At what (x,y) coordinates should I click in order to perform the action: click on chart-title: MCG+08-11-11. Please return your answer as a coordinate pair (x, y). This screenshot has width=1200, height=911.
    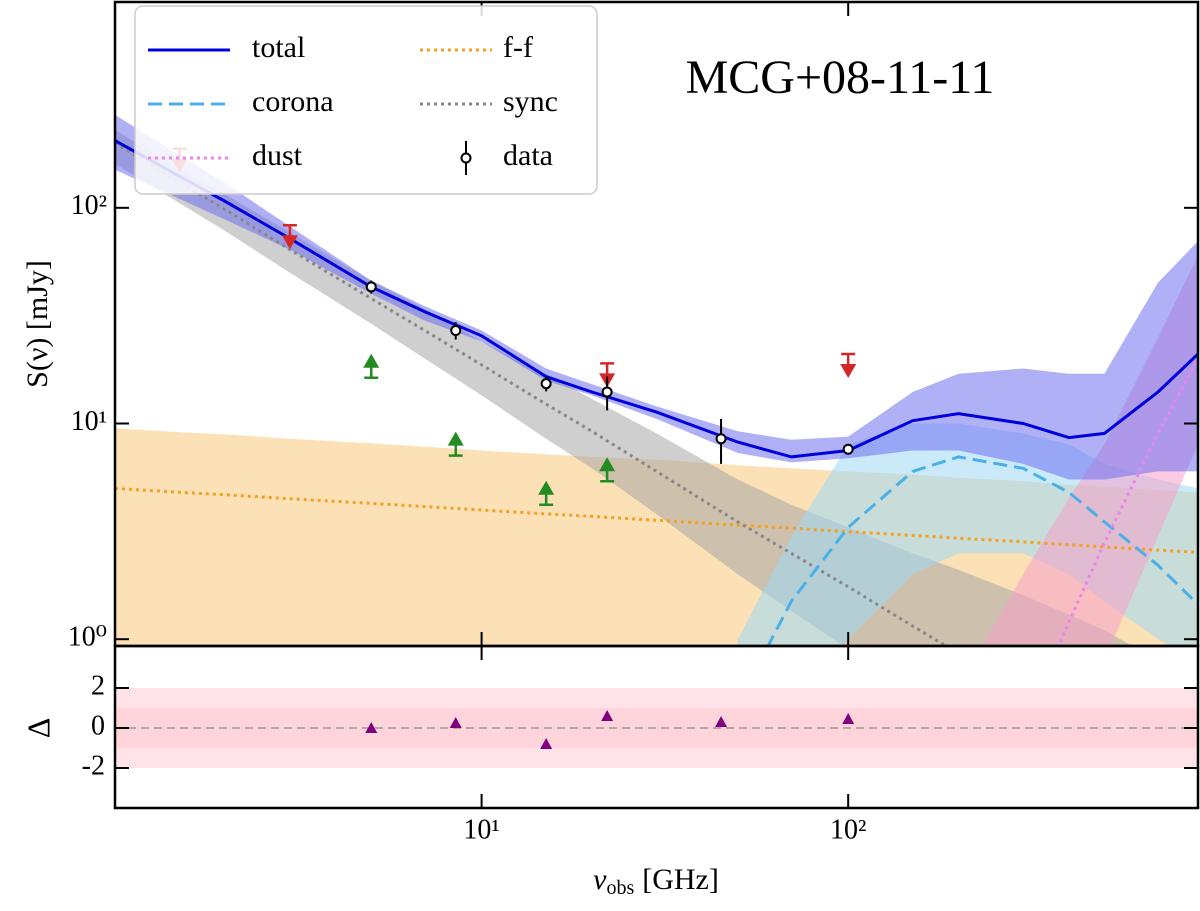
    Looking at the image, I should click on (840, 77).